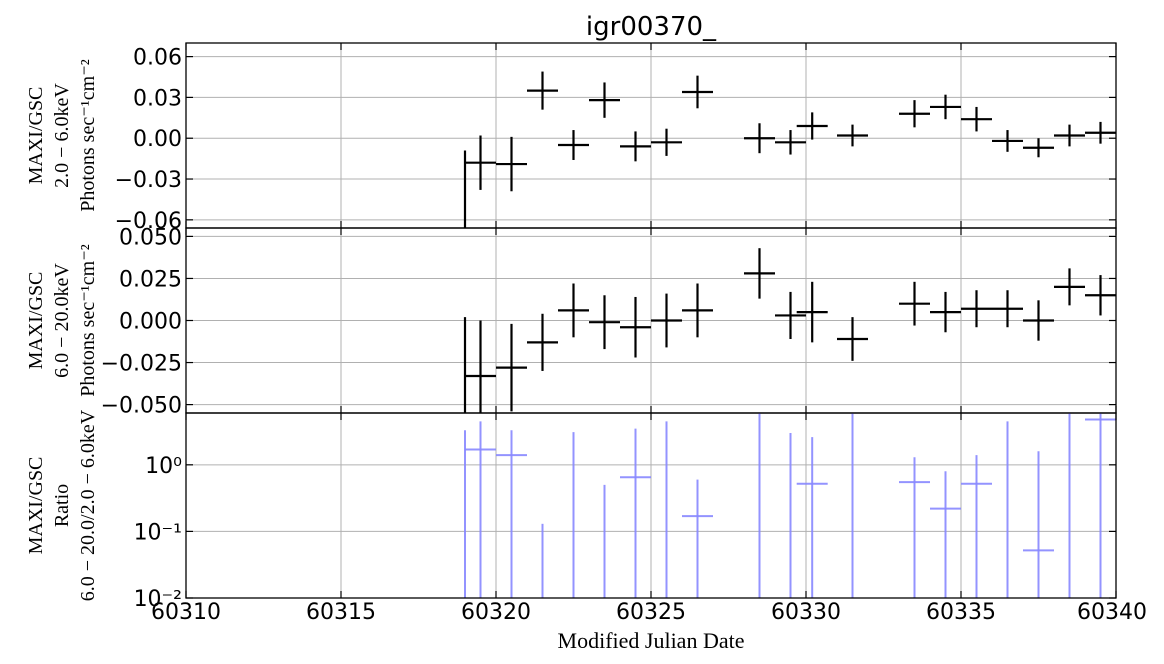 The image size is (1164, 664). I want to click on y-tick-label: 0.000, so click(150, 322).